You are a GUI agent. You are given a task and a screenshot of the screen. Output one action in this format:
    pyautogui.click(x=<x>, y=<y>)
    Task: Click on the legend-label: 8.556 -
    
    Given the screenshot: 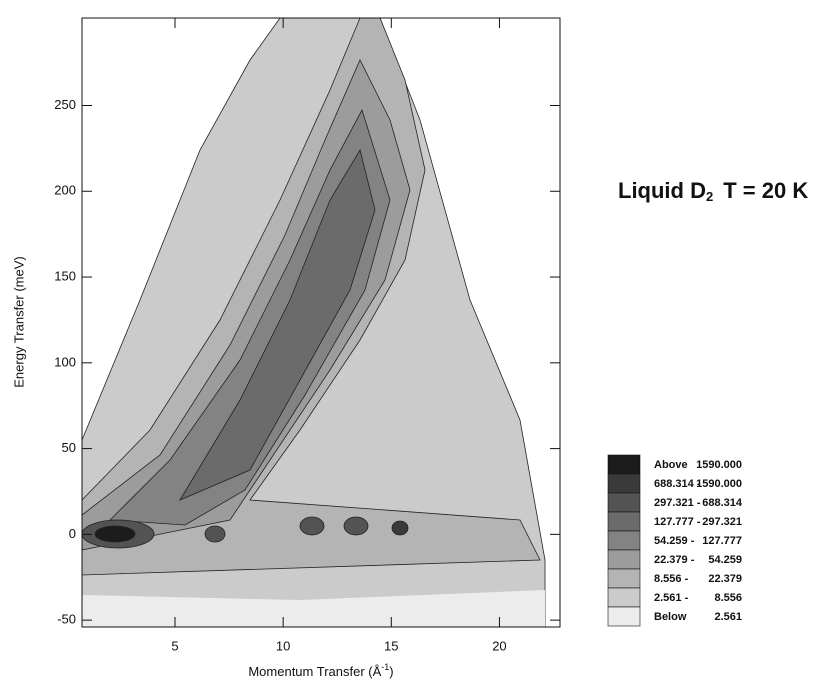 What is the action you would take?
    pyautogui.click(x=671, y=579)
    